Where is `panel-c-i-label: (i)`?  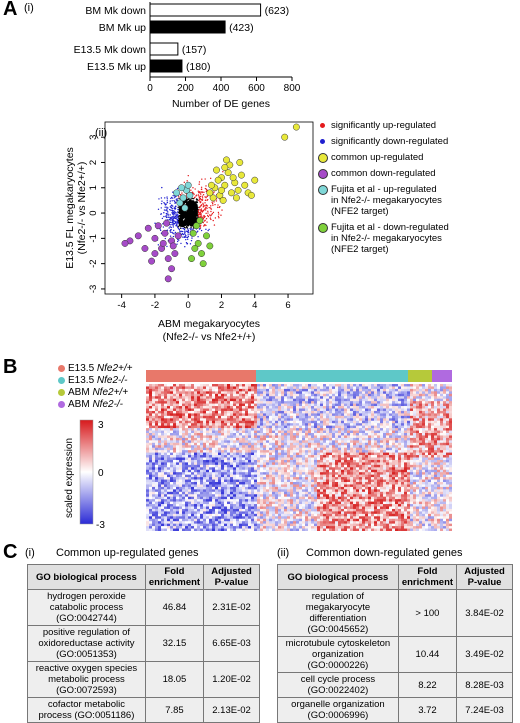
panel-c-i-label: (i) is located at coordinates (30, 553).